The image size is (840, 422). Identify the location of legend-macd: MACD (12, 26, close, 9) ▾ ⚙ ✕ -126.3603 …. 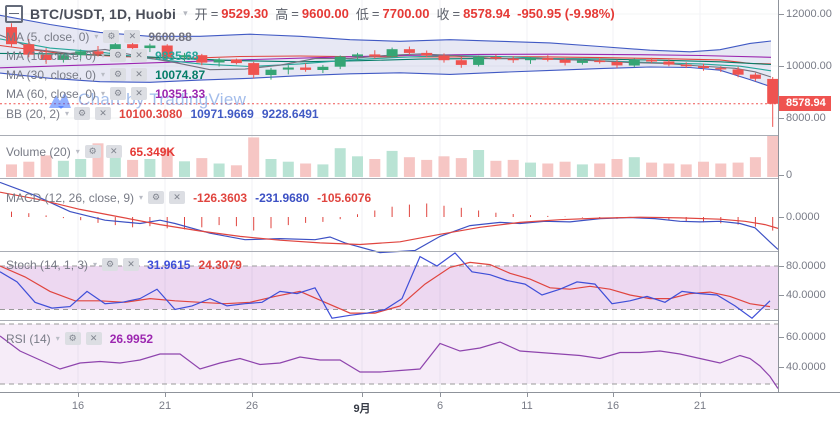
(188, 197).